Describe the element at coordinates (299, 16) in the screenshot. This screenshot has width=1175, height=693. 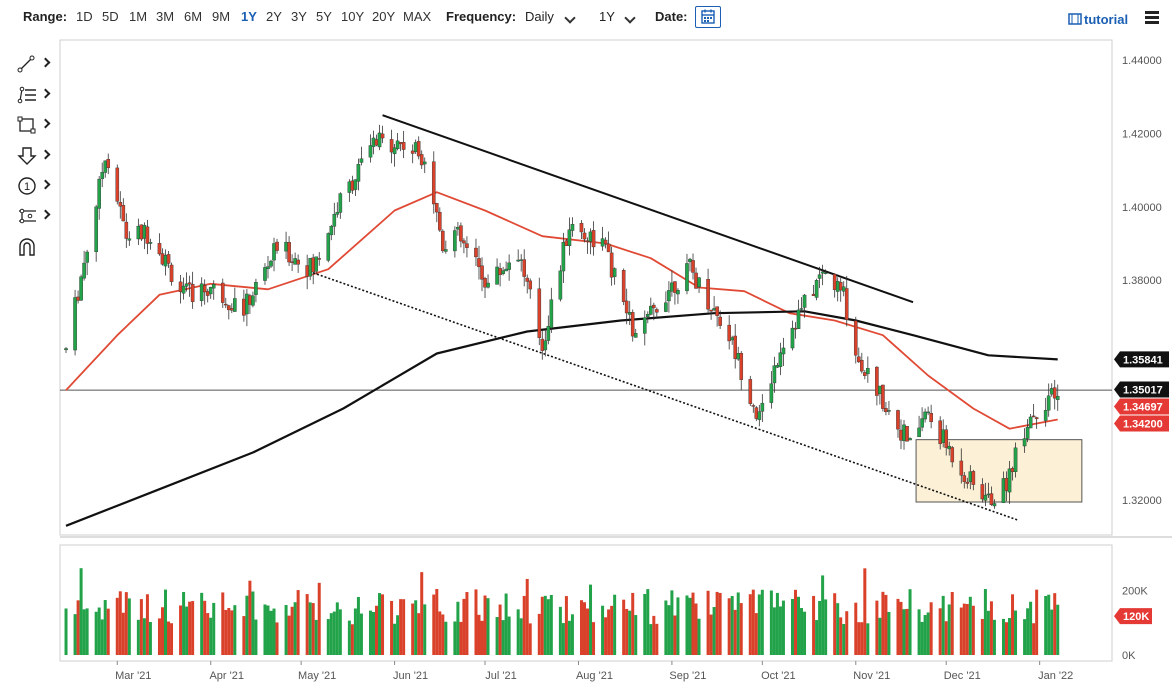
I see `range-3y-button: 3Y` at that location.